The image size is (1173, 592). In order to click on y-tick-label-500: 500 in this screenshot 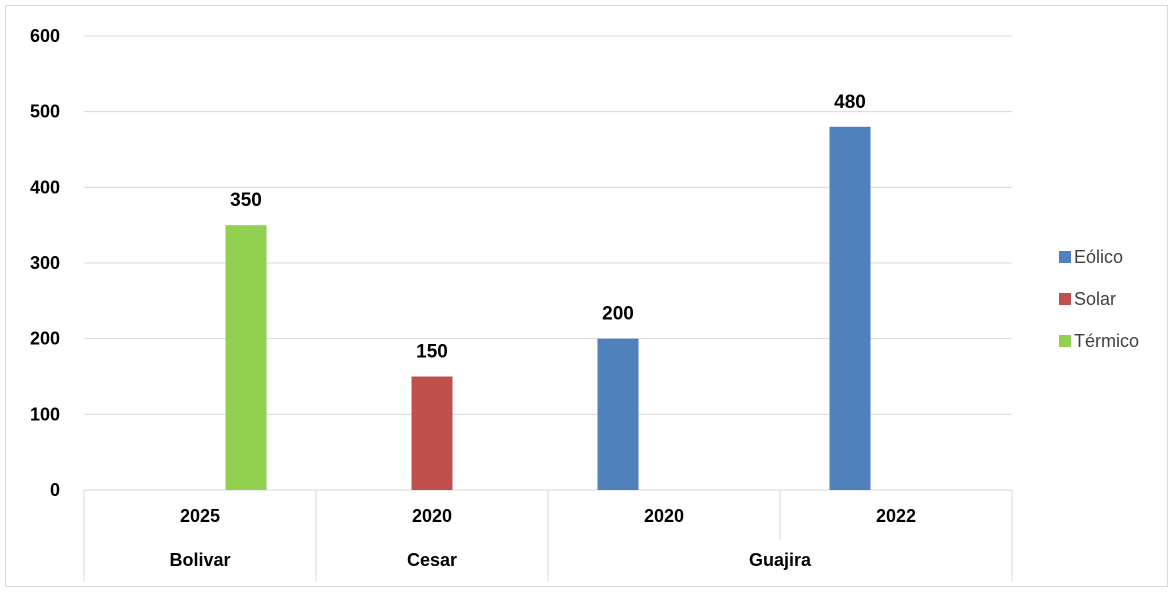, I will do `click(45, 112)`.